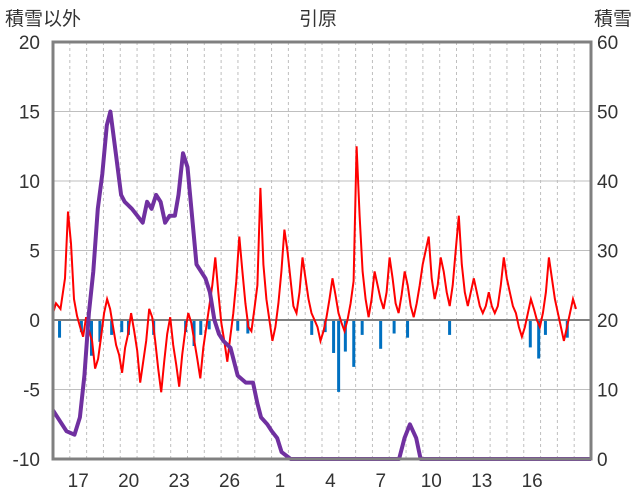 The image size is (636, 501). Describe the element at coordinates (280, 481) in the screenshot. I see `x-tick-label: 1` at that location.